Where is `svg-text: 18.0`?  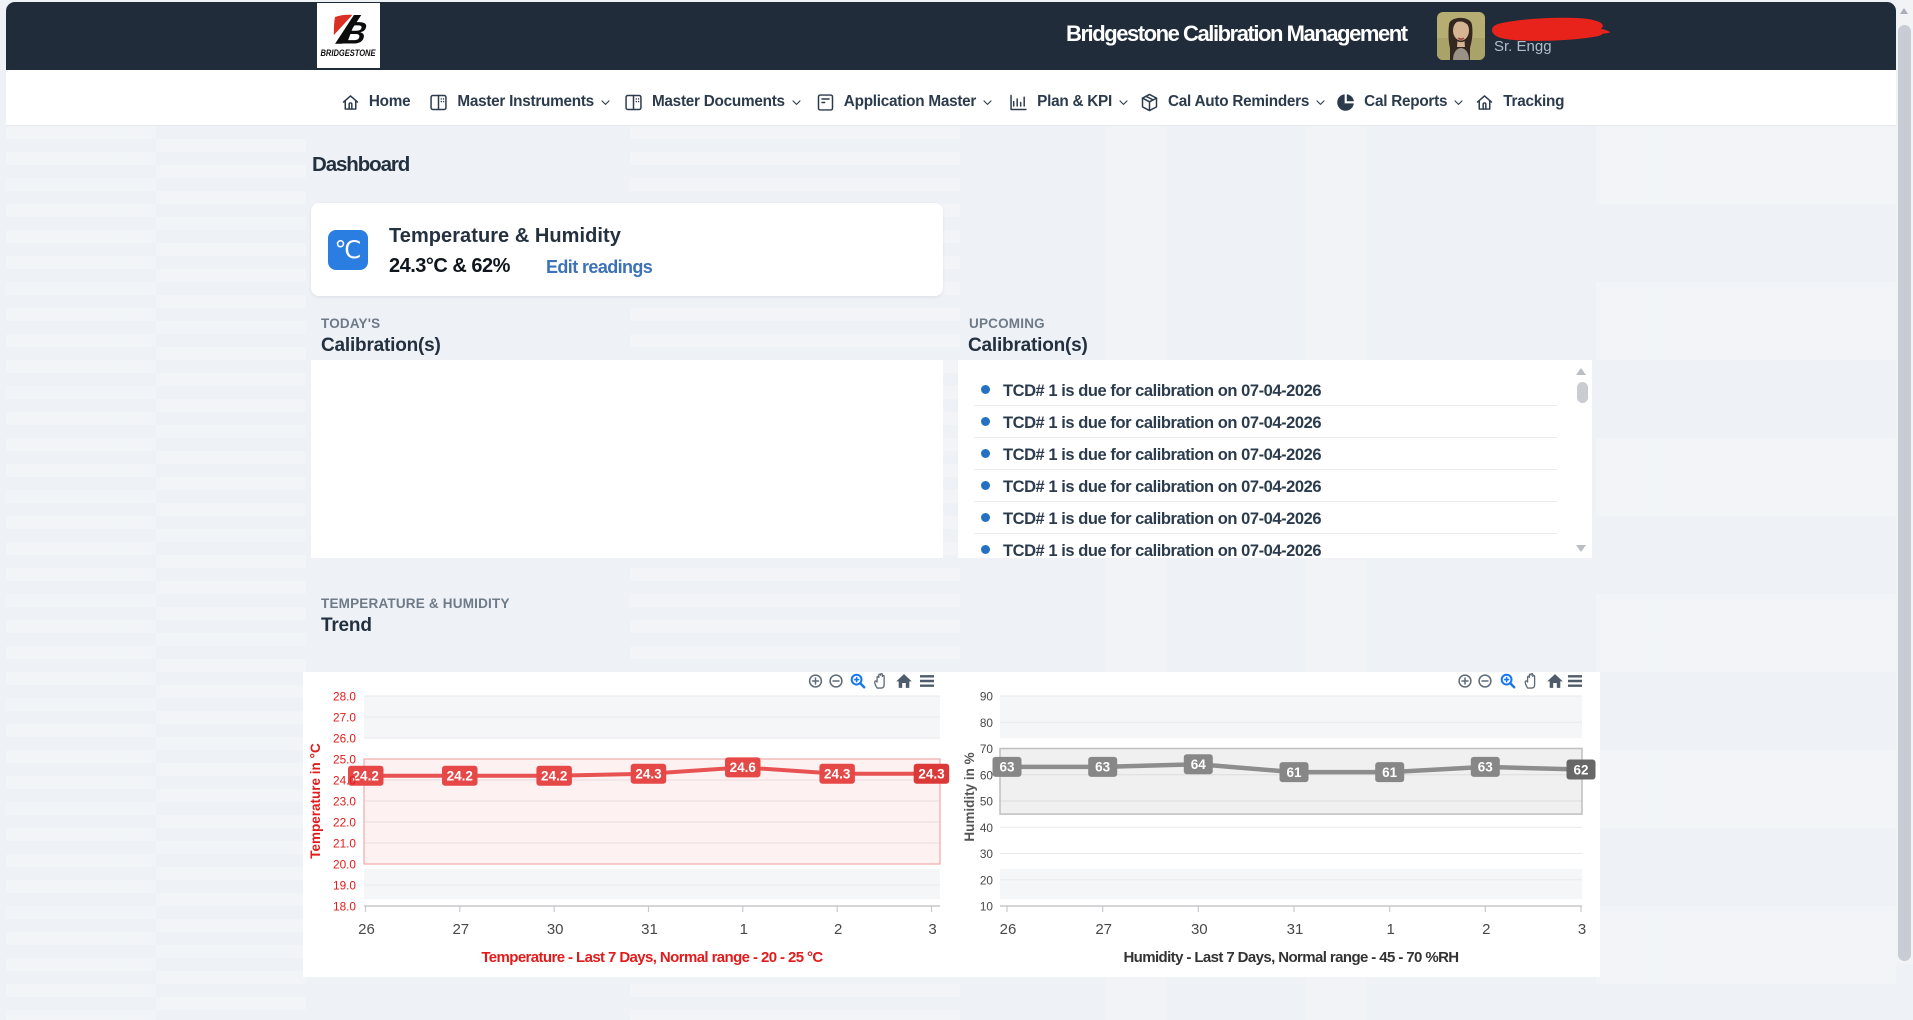 svg-text: 18.0 is located at coordinates (344, 907).